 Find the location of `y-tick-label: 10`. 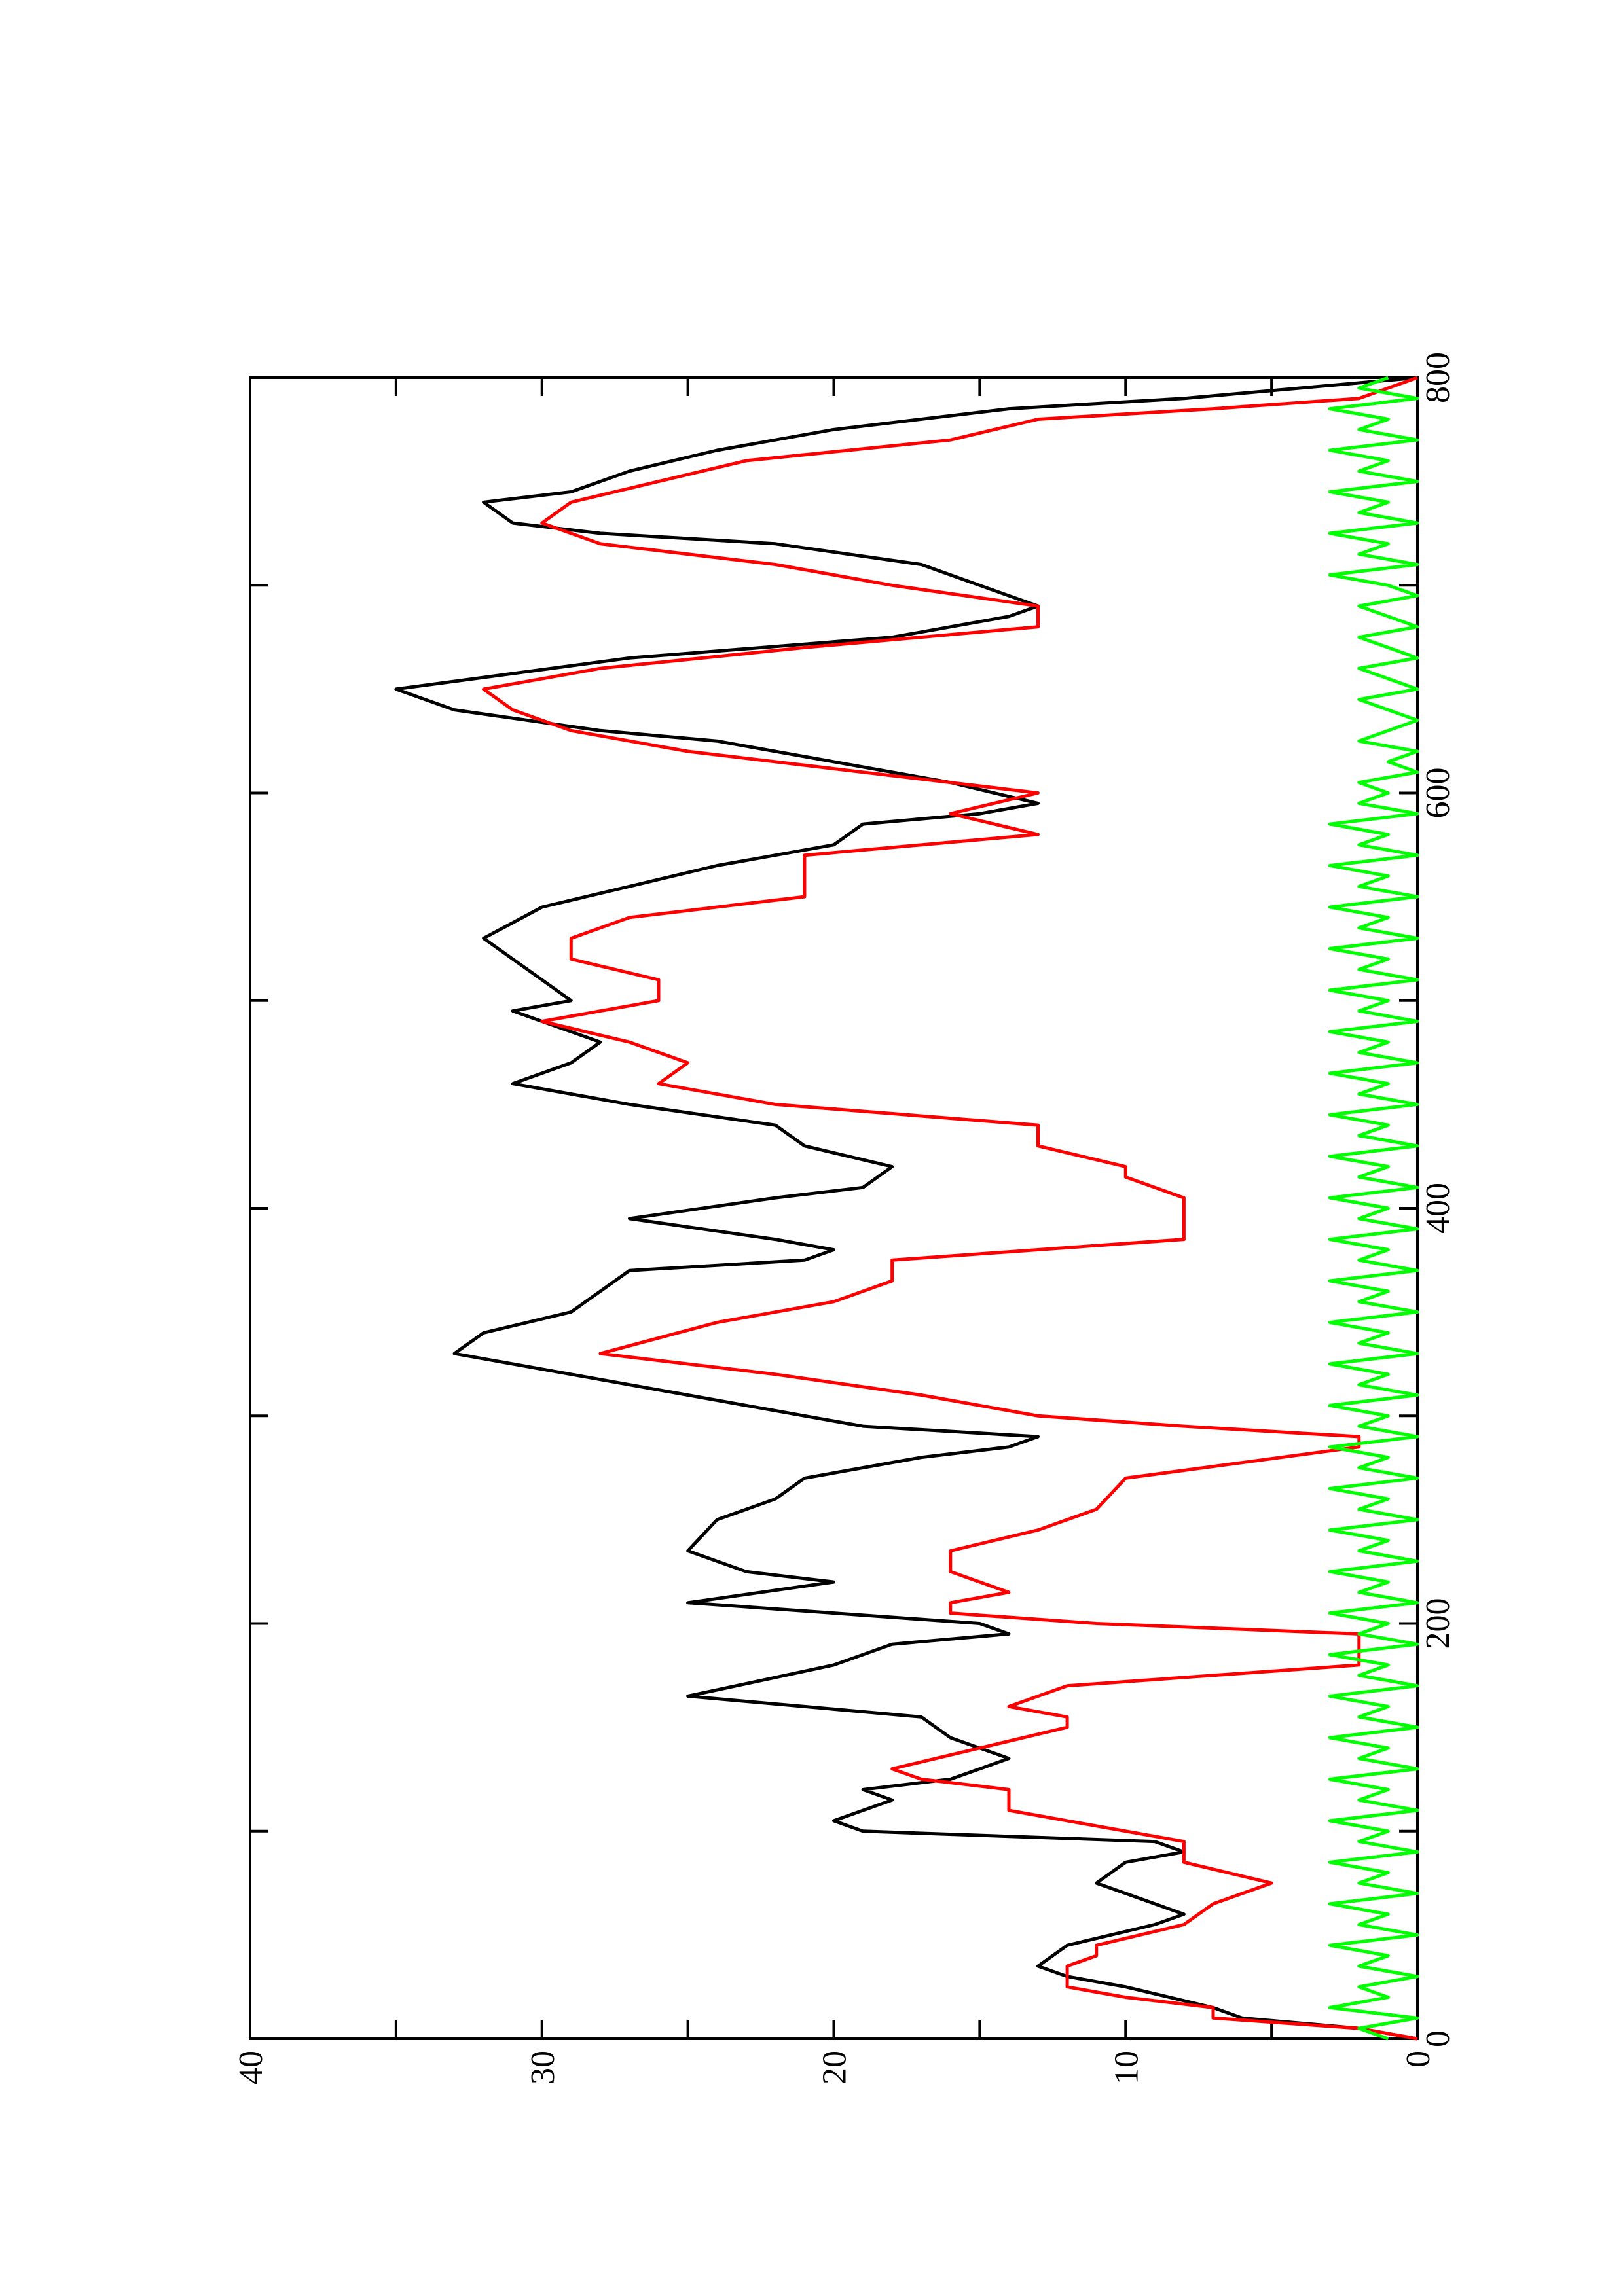

y-tick-label: 10 is located at coordinates (1126, 2068).